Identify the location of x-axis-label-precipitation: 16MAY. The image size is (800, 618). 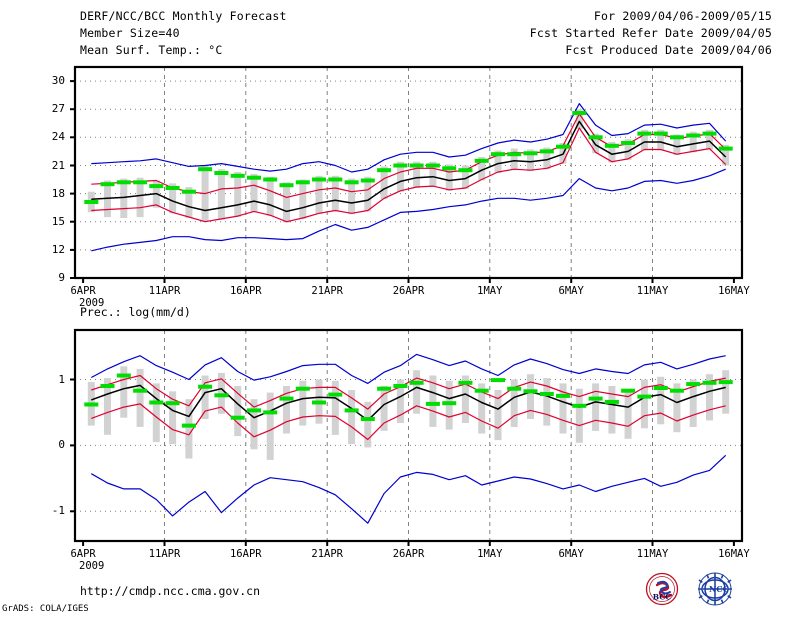
(734, 554).